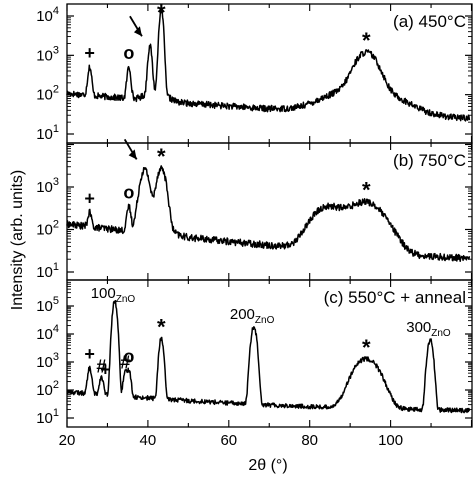 This screenshot has width=474, height=478. What do you see at coordinates (17, 240) in the screenshot?
I see `y-axis-title: Intensity (arb. units)` at bounding box center [17, 240].